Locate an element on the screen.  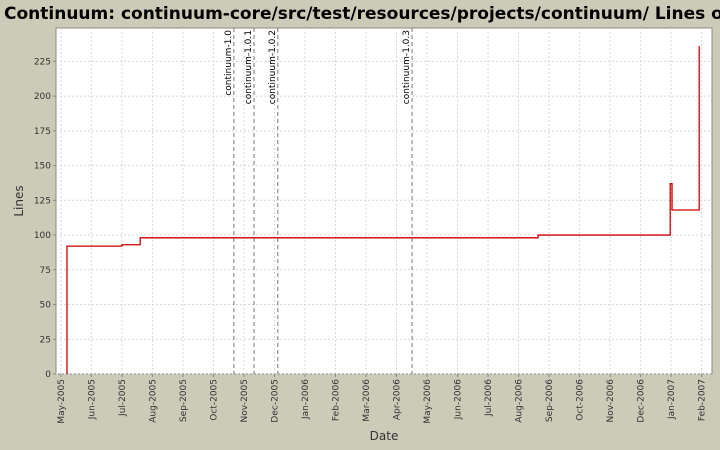
y-tick-label: 50 is located at coordinates (46, 306).